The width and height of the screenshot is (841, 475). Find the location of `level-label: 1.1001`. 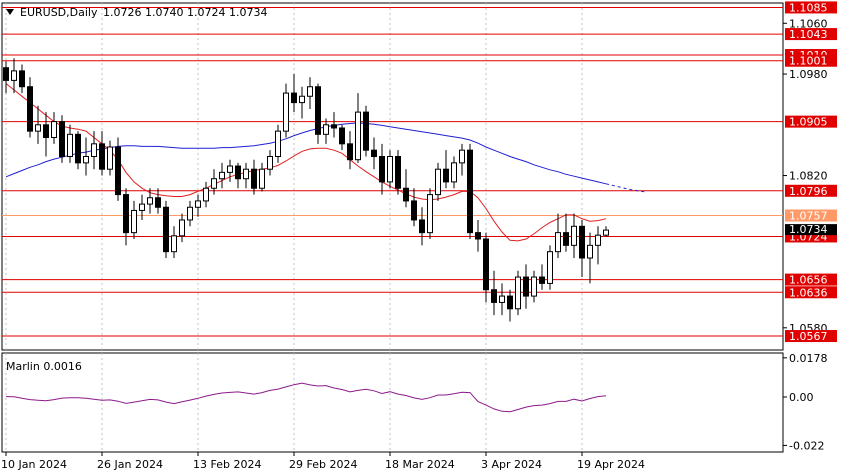

level-label: 1.1001 is located at coordinates (808, 61).